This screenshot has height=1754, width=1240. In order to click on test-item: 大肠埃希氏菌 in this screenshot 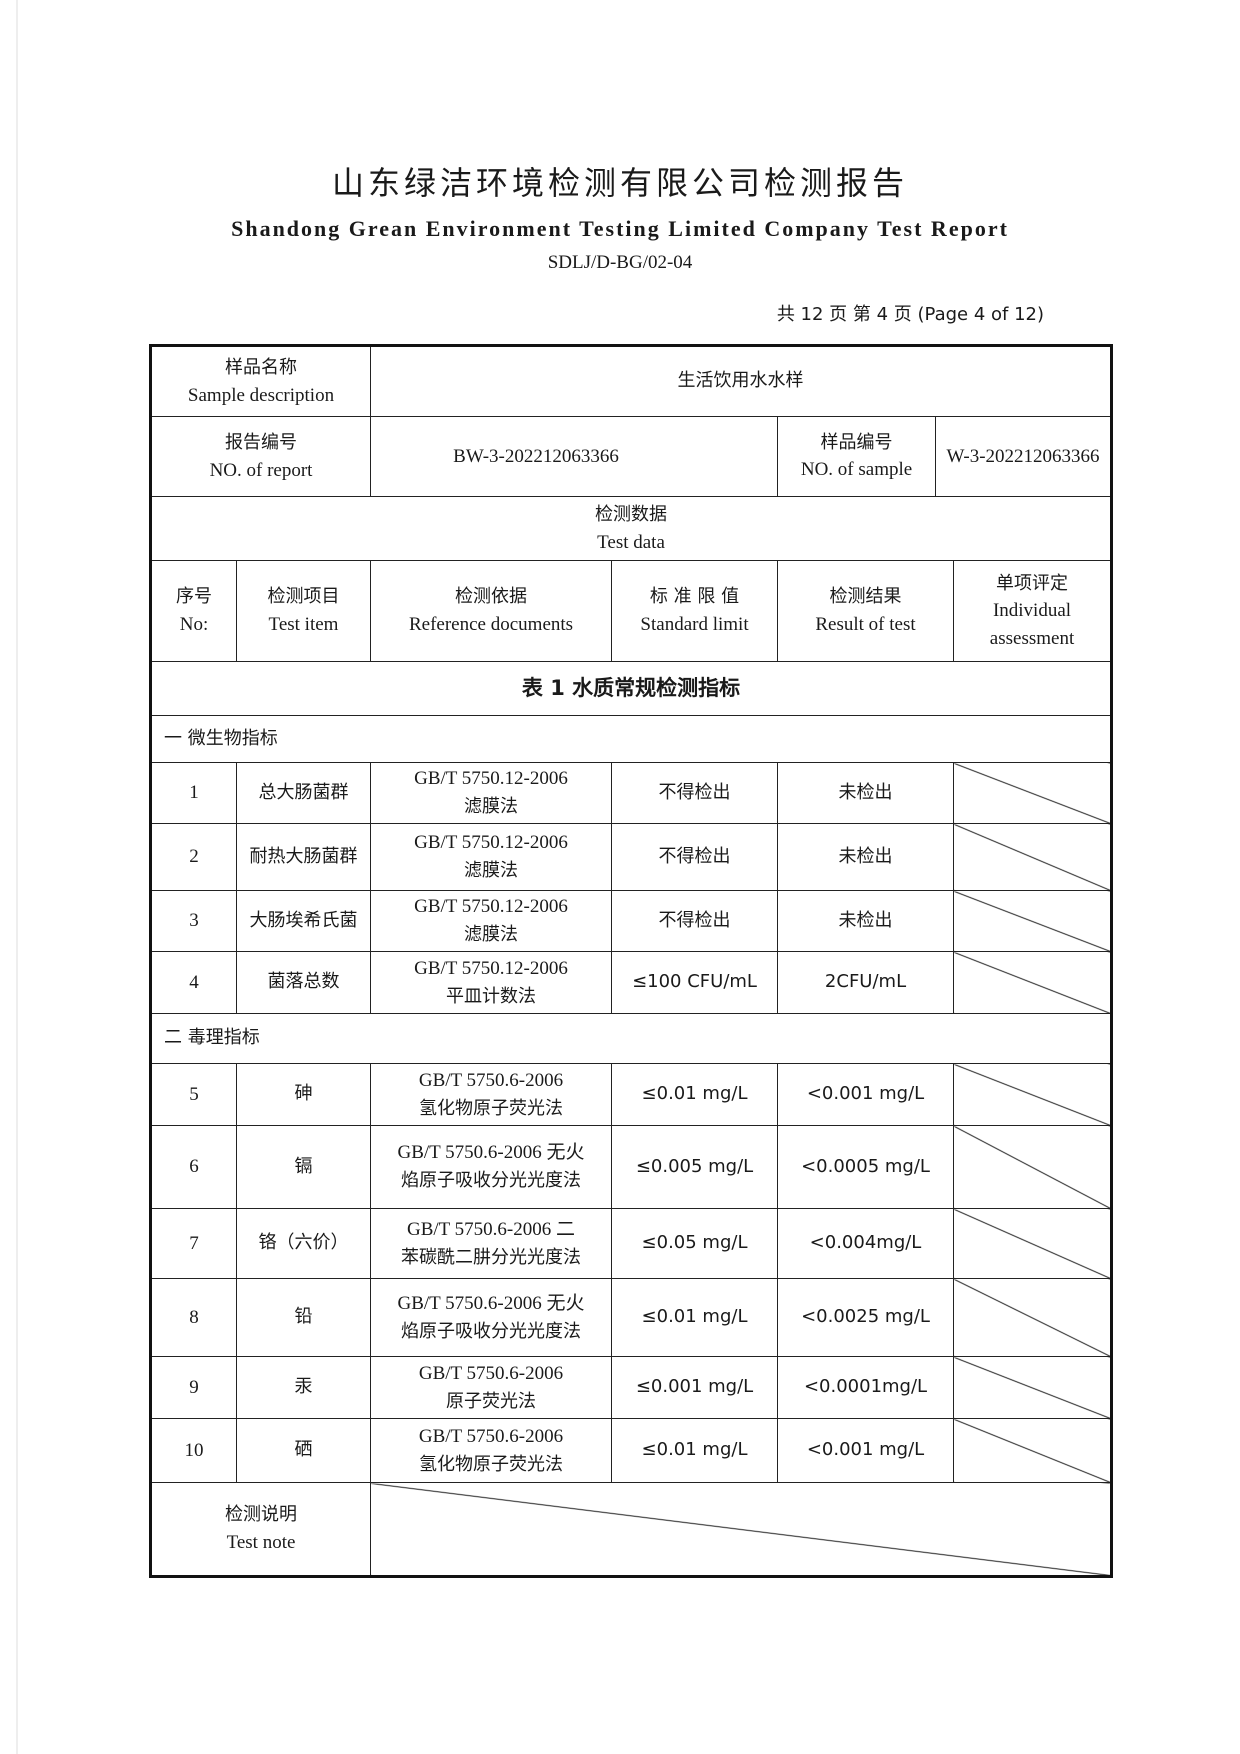, I will do `click(303, 921)`.